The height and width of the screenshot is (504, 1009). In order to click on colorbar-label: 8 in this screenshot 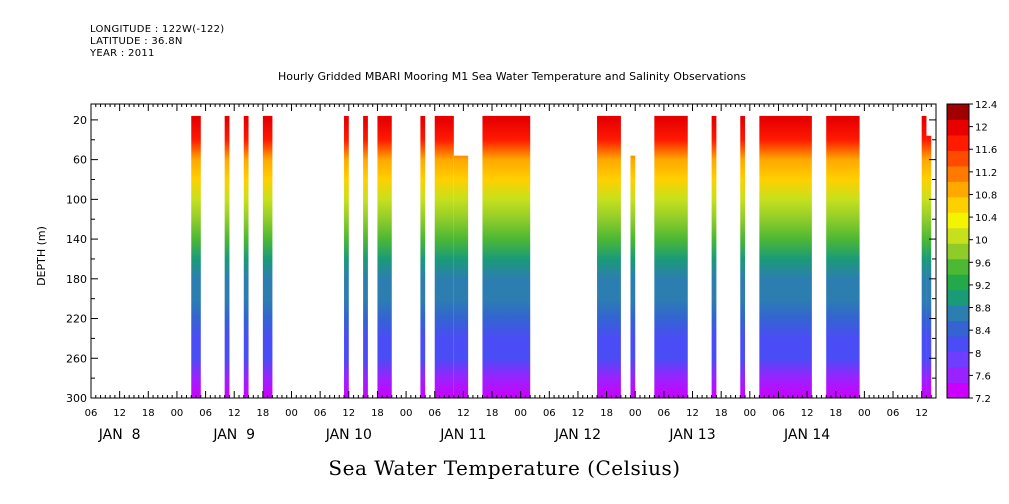, I will do `click(978, 354)`.